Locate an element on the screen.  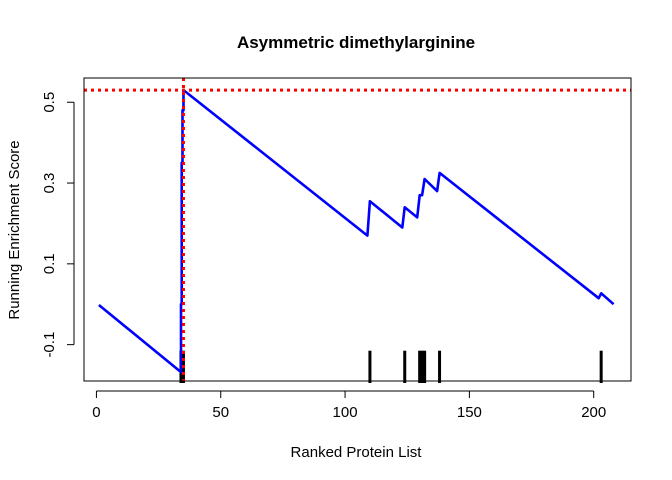
x-axis: 0 50 100 150 200 is located at coordinates (349, 405).